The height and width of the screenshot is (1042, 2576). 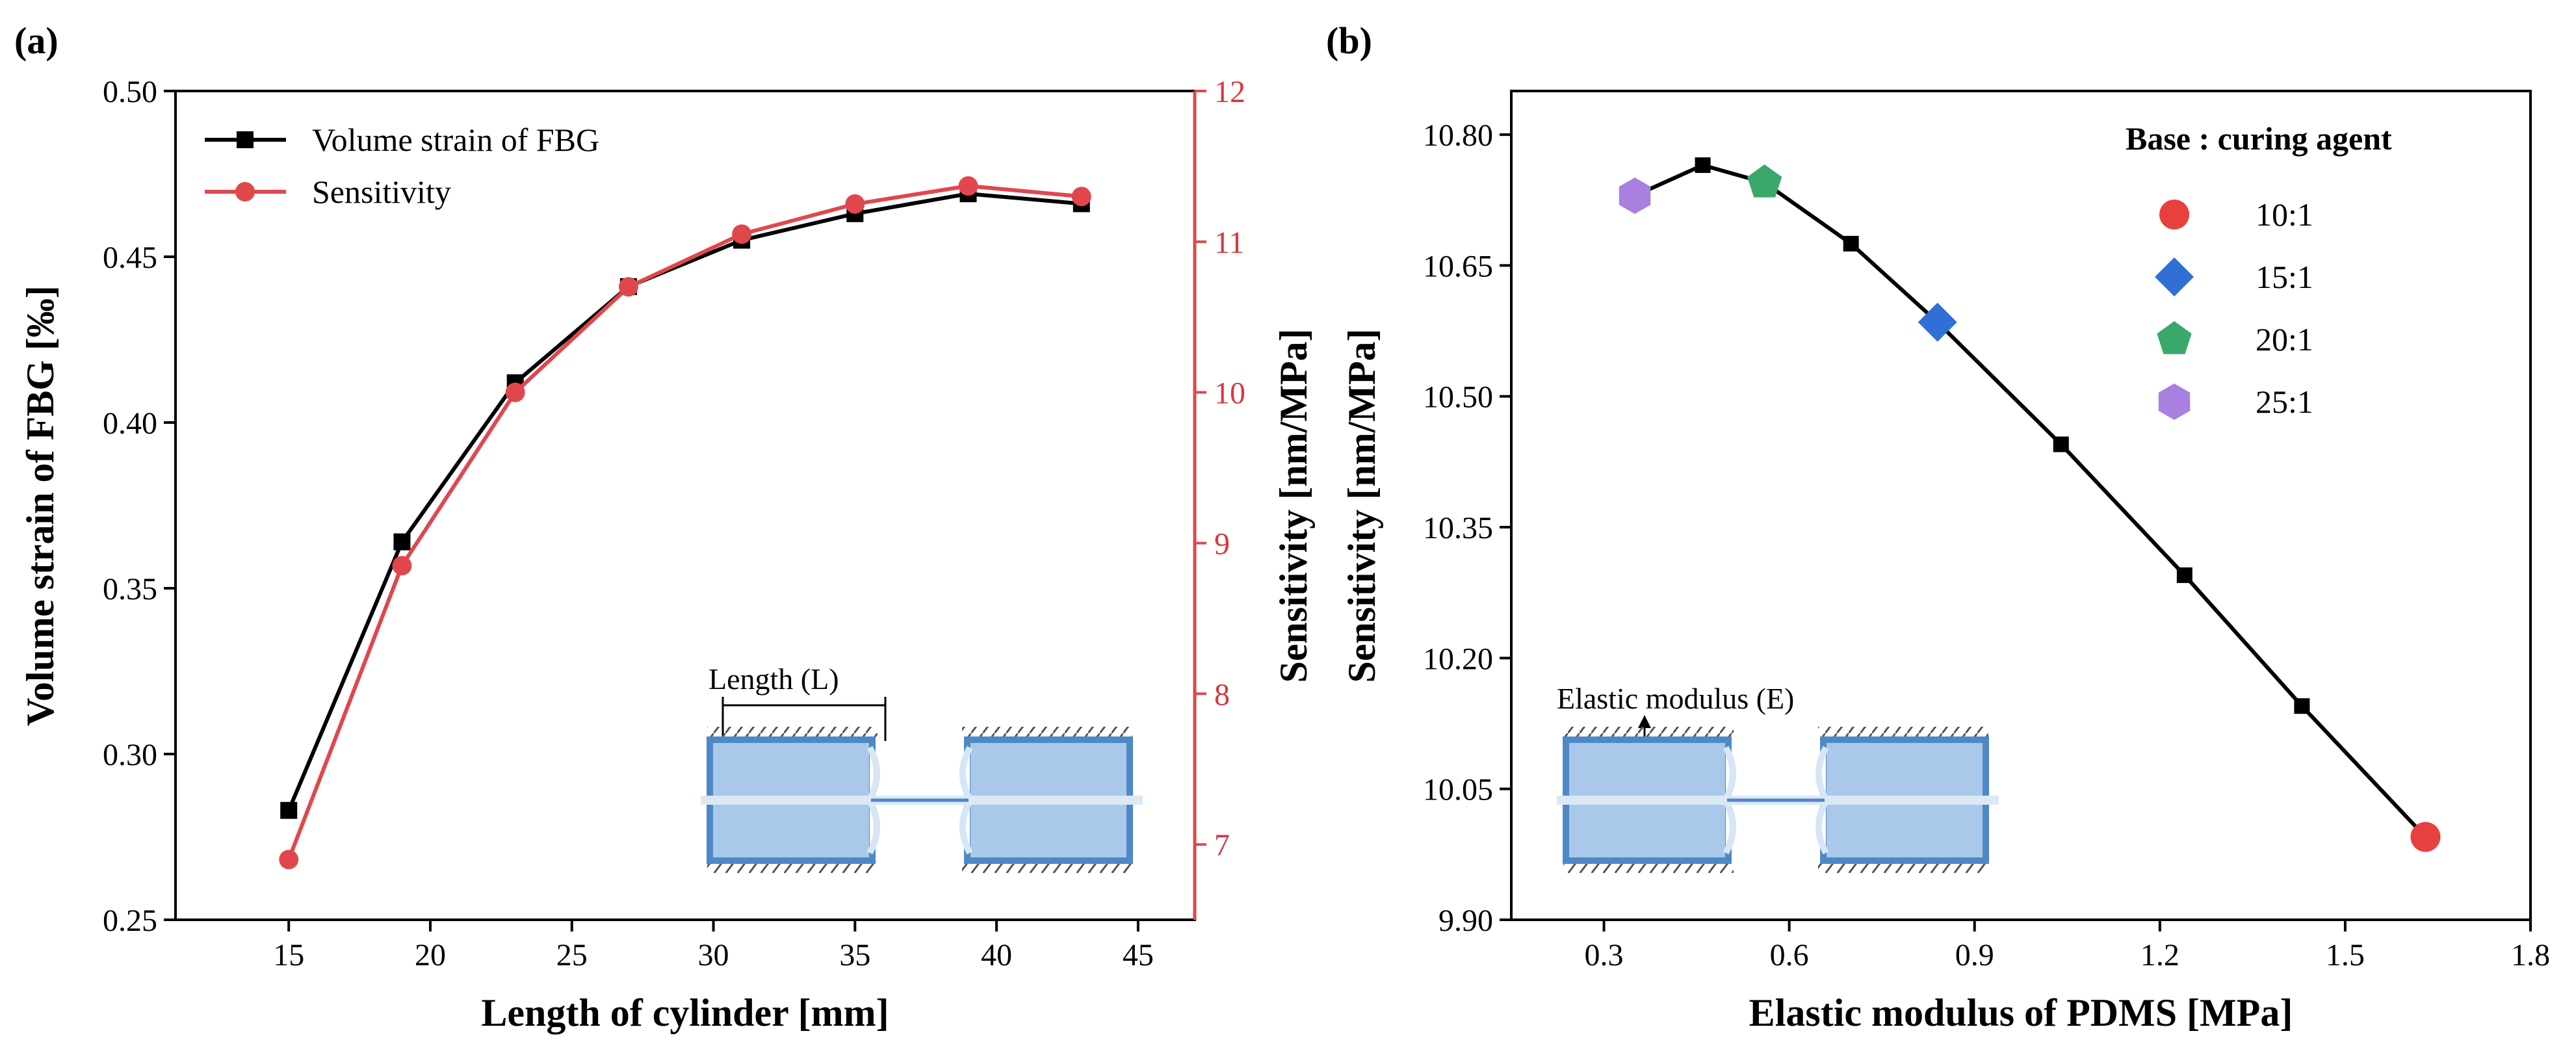 What do you see at coordinates (2284, 339) in the screenshot?
I see `legend-label: 20:1` at bounding box center [2284, 339].